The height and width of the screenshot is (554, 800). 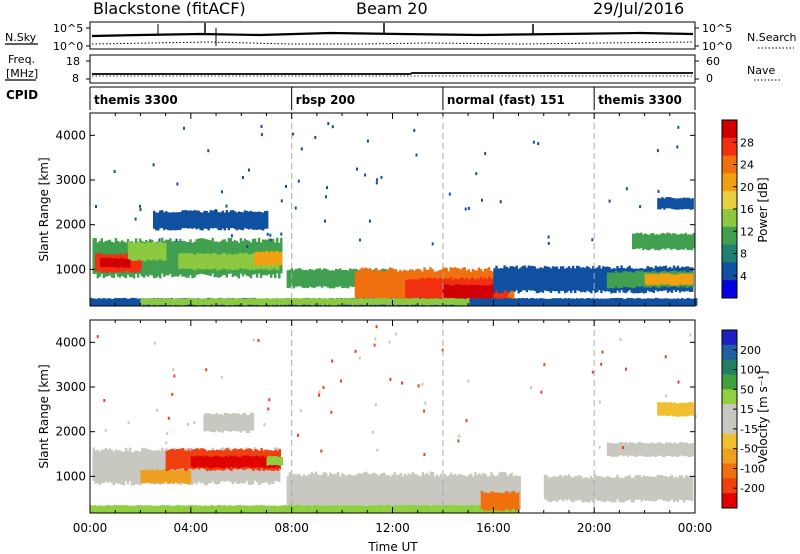 I want to click on cpid-label: CPID, so click(x=22, y=95).